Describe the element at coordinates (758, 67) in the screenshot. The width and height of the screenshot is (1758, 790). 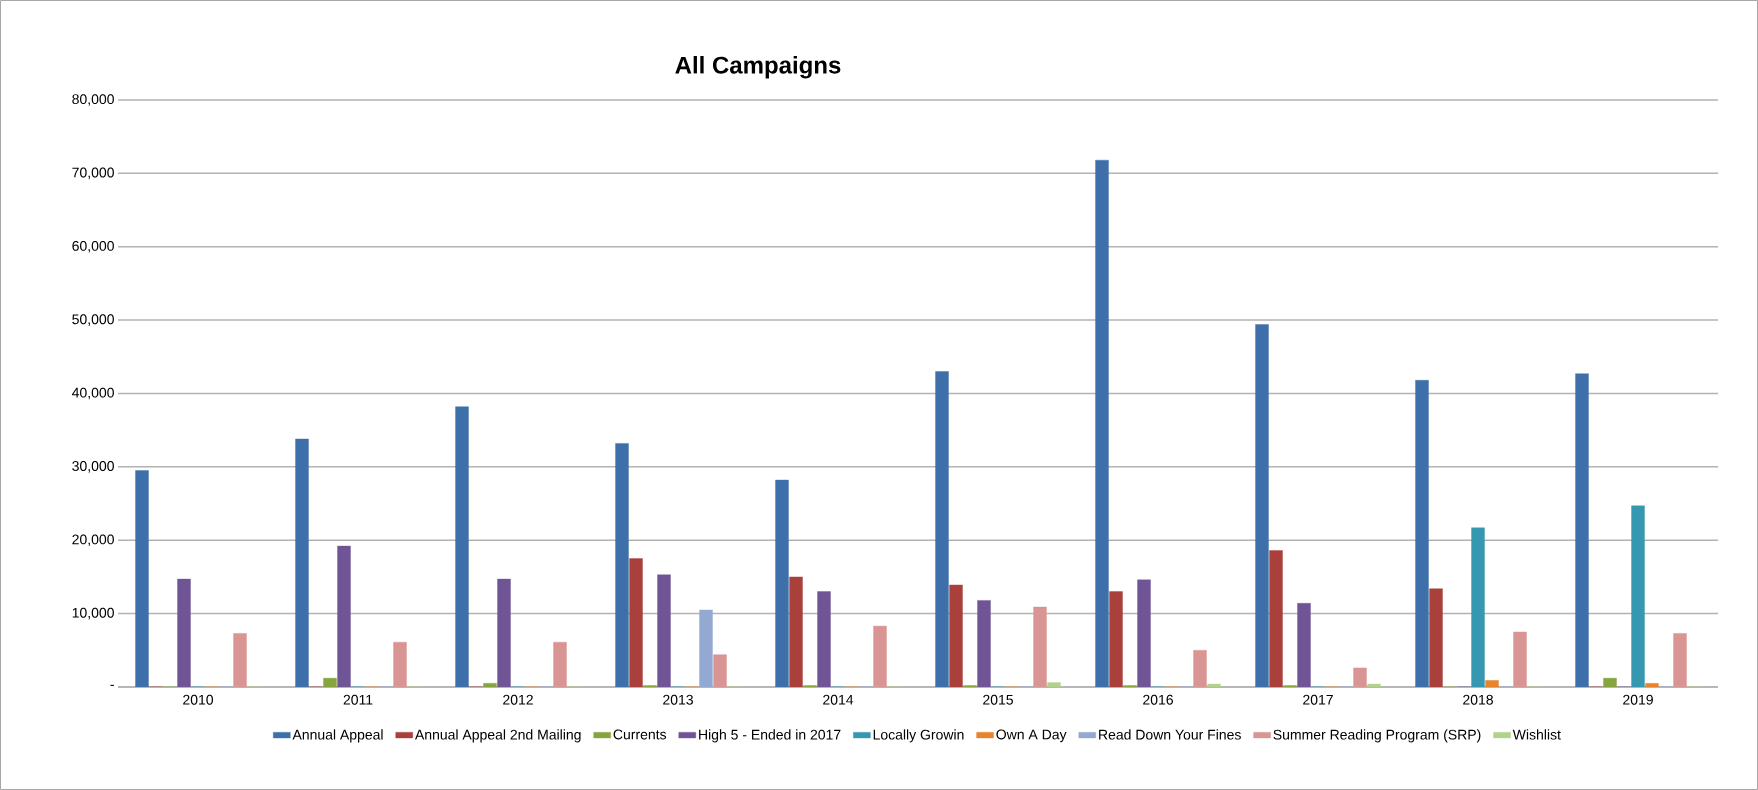
I see `chart-title: All Campaigns` at that location.